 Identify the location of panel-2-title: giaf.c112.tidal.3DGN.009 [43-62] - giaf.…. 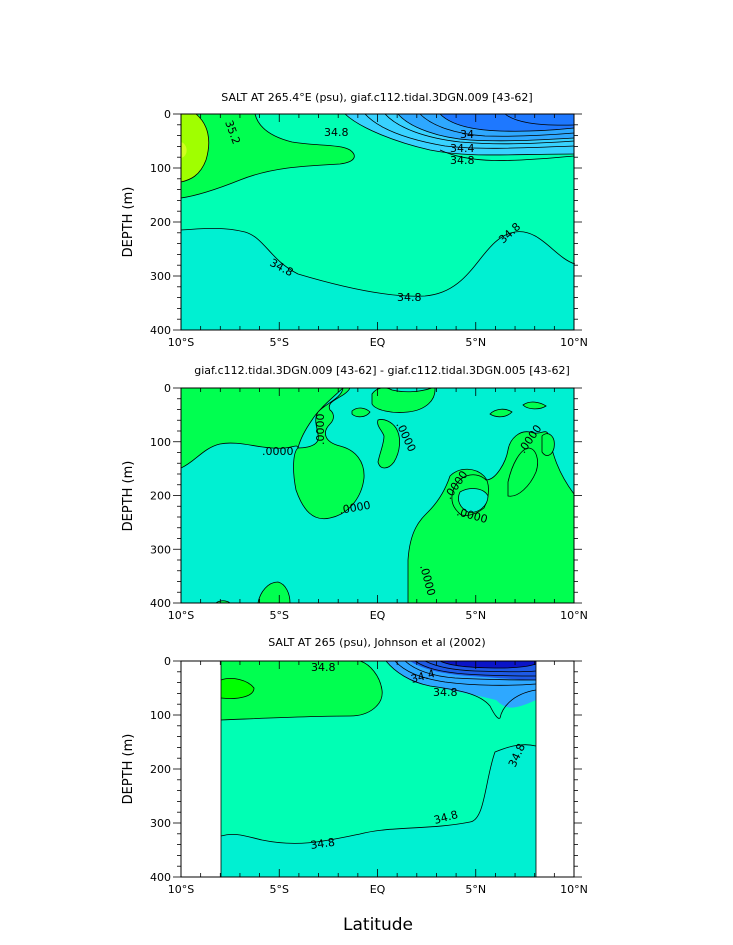
(382, 370).